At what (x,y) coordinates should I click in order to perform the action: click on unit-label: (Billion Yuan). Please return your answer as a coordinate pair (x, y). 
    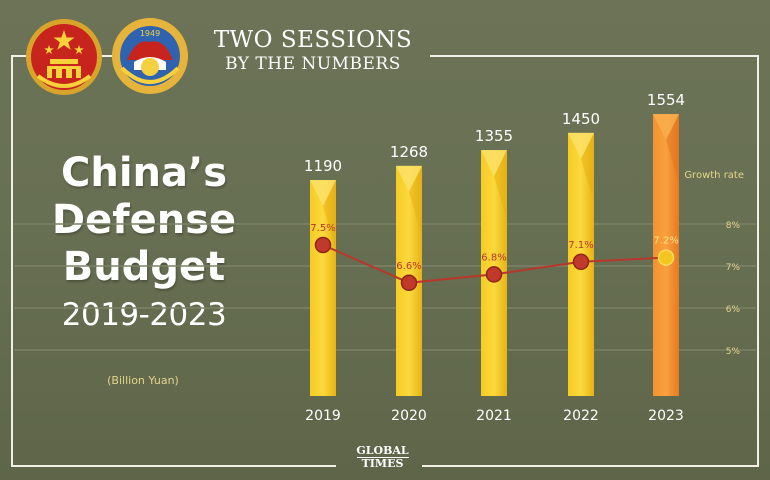
    Looking at the image, I should click on (143, 380).